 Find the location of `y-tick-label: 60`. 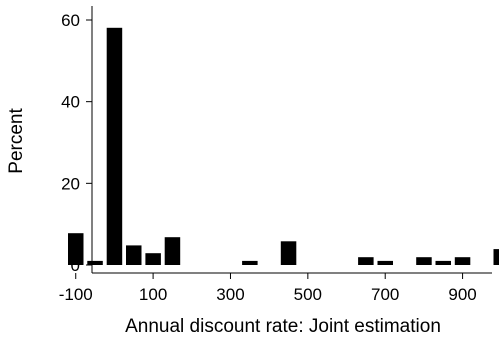

y-tick-label: 60 is located at coordinates (70, 20).